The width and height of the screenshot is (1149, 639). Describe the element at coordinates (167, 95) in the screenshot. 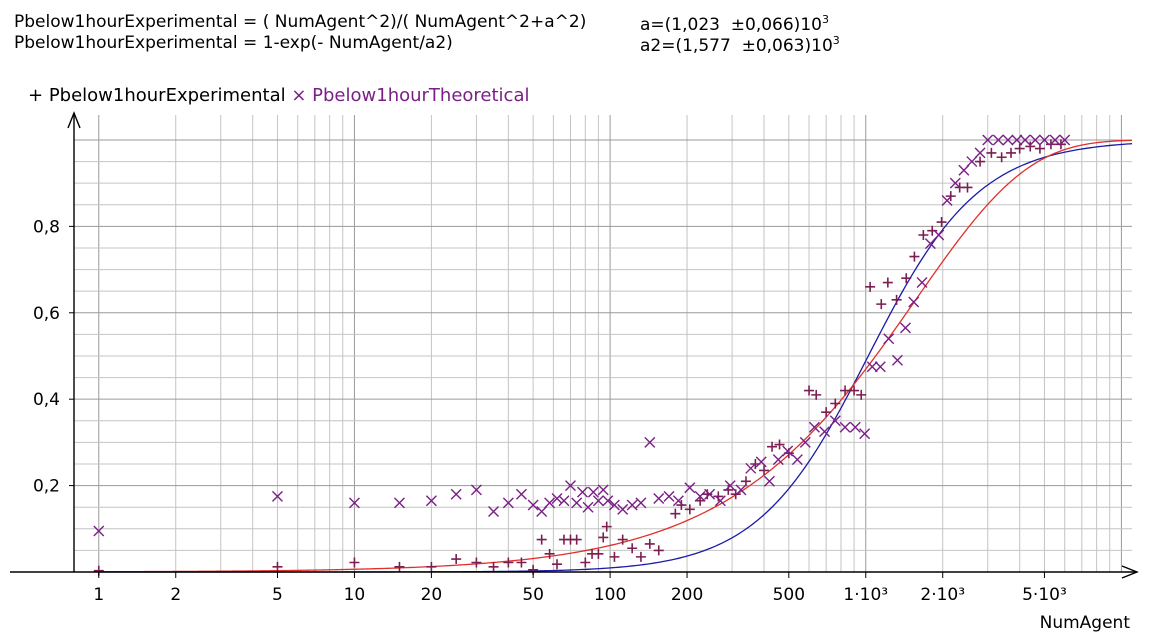

I see `legend-label-experimental: Pbelow1hourExperimental` at that location.